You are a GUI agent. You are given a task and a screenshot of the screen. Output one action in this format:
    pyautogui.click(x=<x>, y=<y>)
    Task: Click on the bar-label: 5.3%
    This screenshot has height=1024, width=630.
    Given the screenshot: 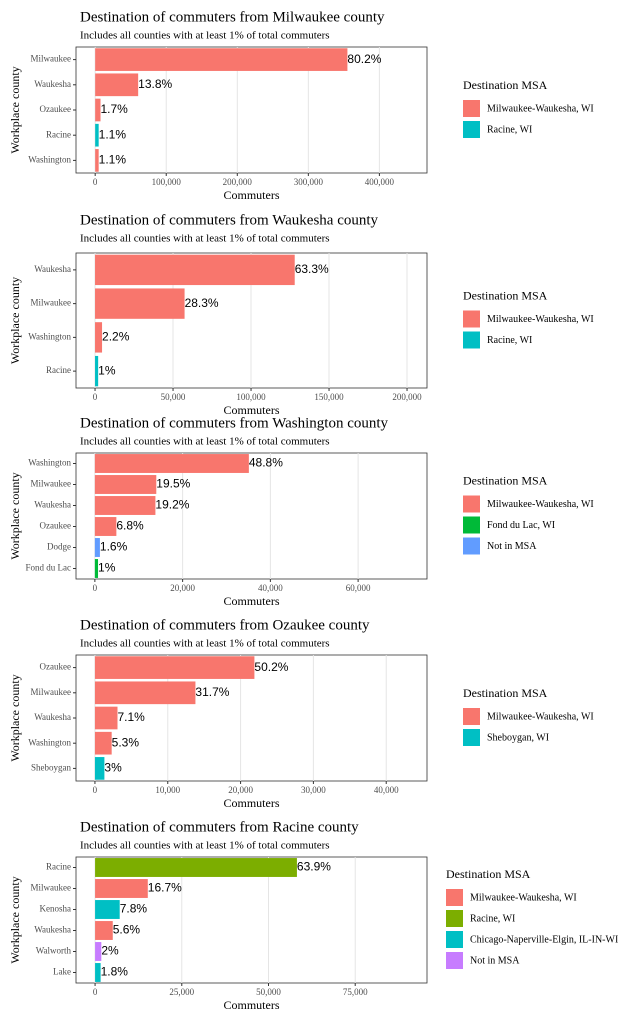 What is the action you would take?
    pyautogui.click(x=126, y=742)
    